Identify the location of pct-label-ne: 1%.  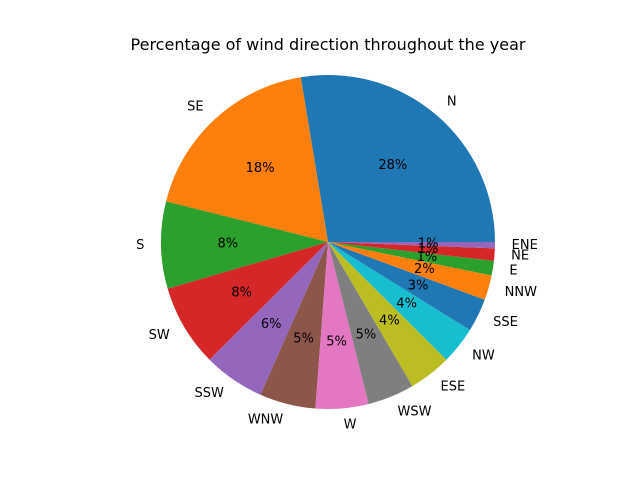
(428, 249).